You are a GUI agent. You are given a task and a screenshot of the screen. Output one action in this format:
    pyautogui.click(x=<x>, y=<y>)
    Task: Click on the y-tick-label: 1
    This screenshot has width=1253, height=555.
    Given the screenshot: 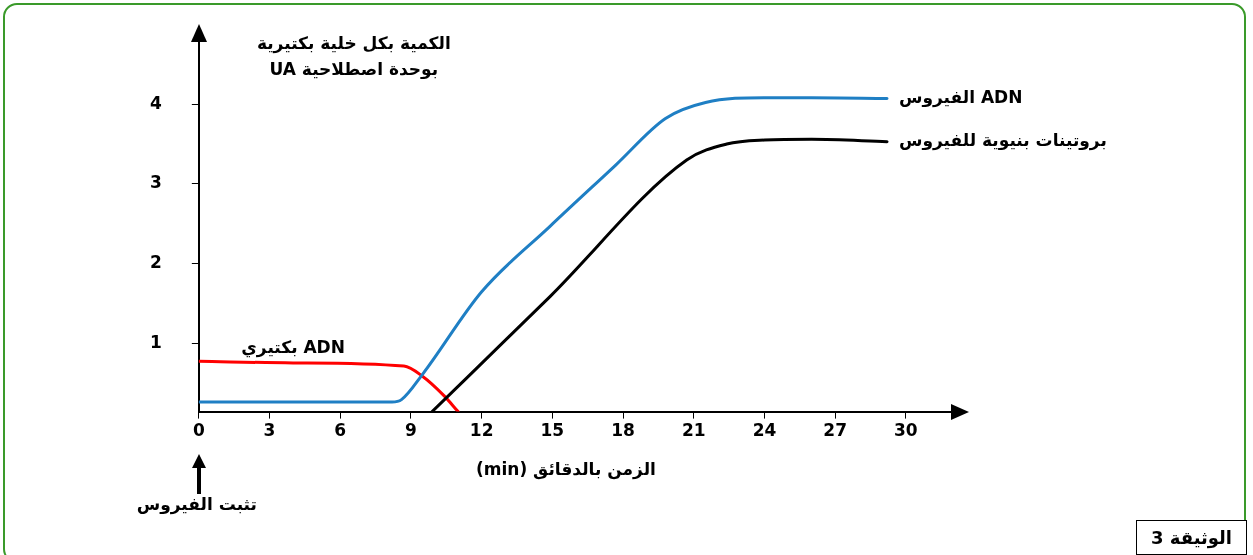 What is the action you would take?
    pyautogui.click(x=155, y=342)
    